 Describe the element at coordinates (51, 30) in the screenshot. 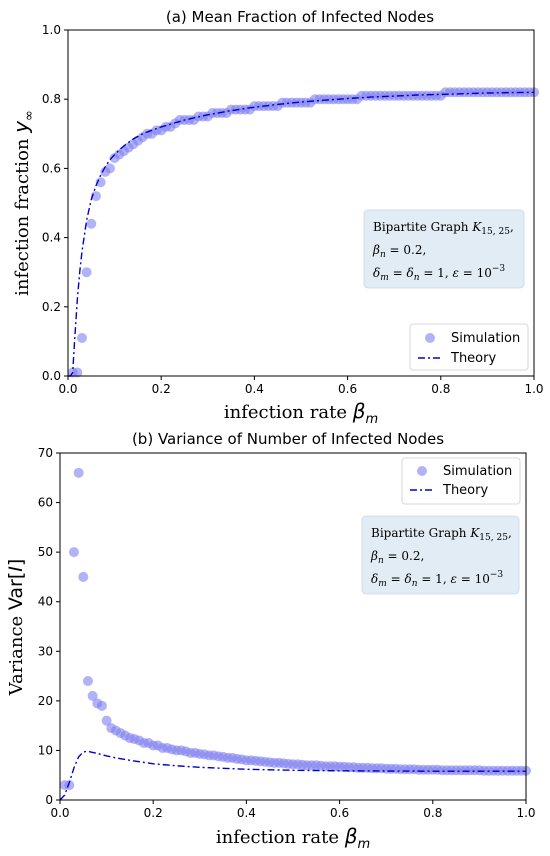

I see `panel-a-y-tick-label: 1.0` at that location.